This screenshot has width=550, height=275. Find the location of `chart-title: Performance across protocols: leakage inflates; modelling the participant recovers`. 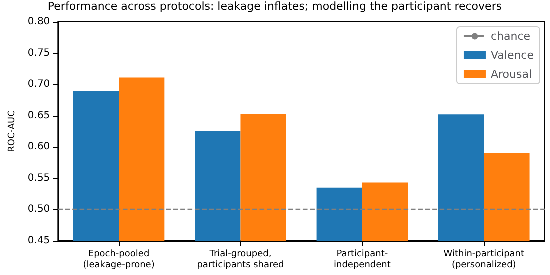

chart-title: Performance across protocols: leakage inflates; modelling the participant recovers is located at coordinates (275, 6).